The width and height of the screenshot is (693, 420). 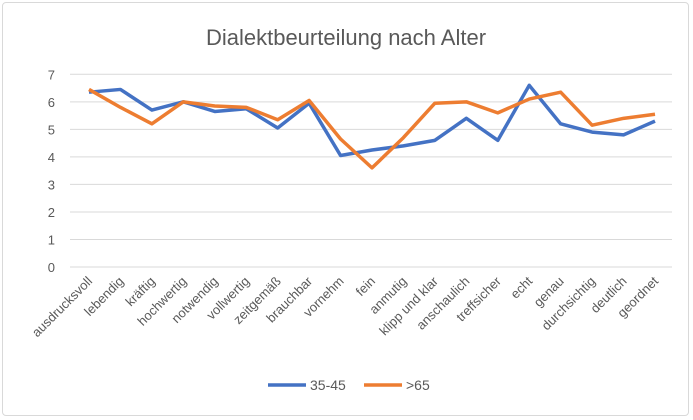 What do you see at coordinates (51, 212) in the screenshot?
I see `y-tick-label: 2` at bounding box center [51, 212].